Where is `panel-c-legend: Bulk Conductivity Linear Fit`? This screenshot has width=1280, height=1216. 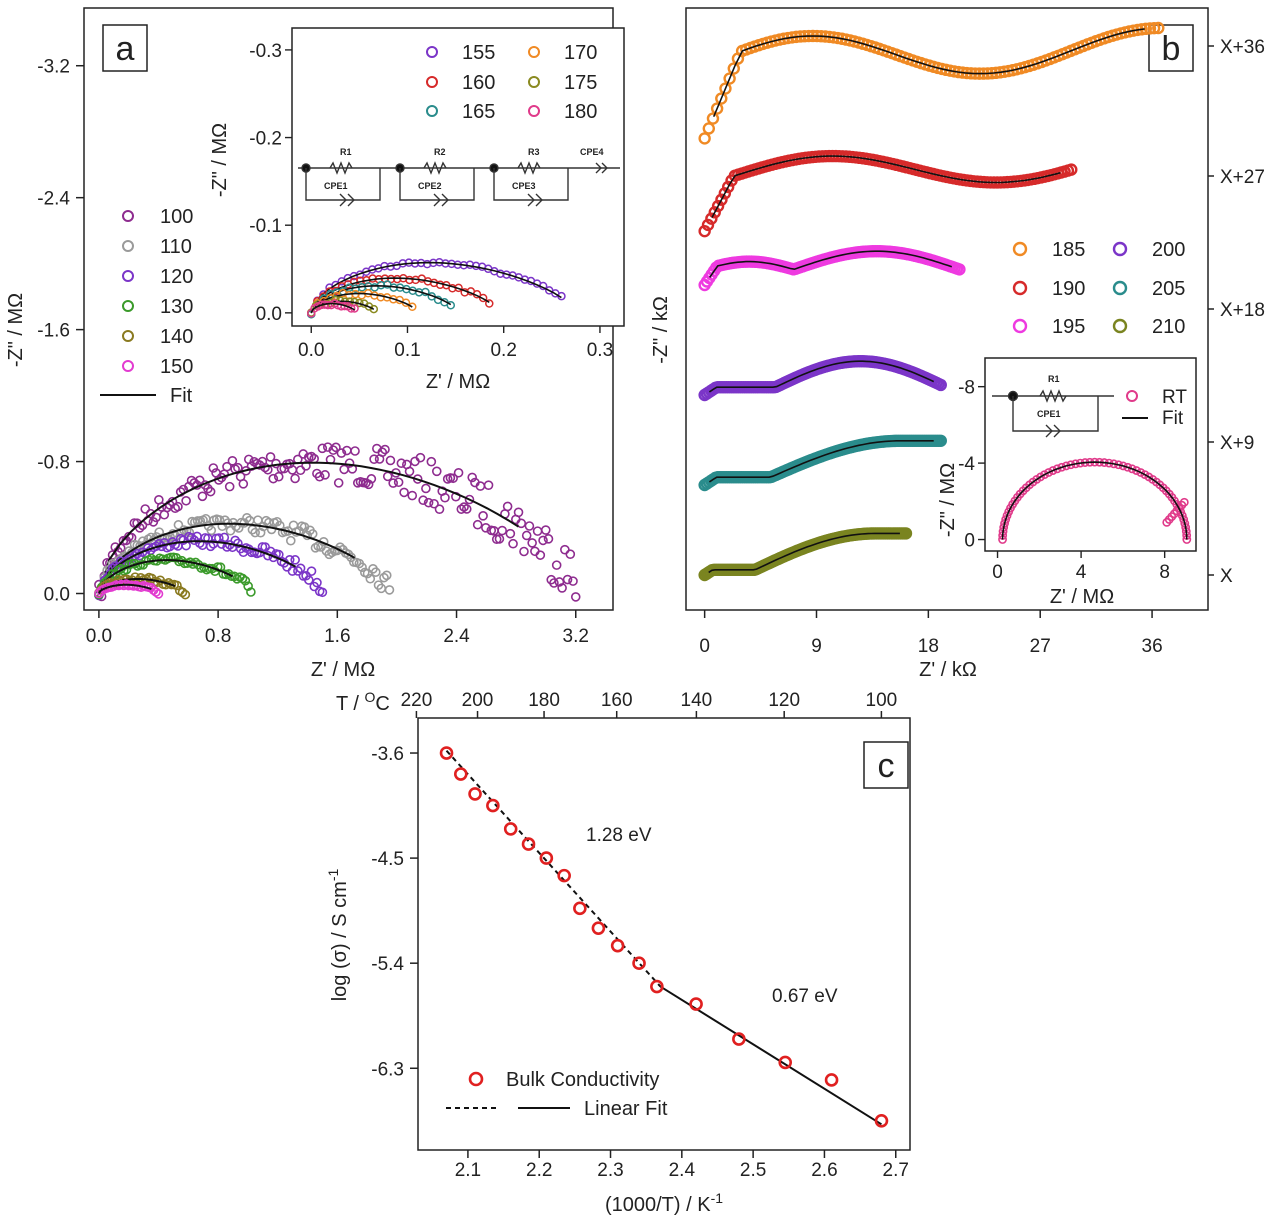
panel-c-legend: Bulk Conductivity Linear Fit is located at coordinates (557, 1094).